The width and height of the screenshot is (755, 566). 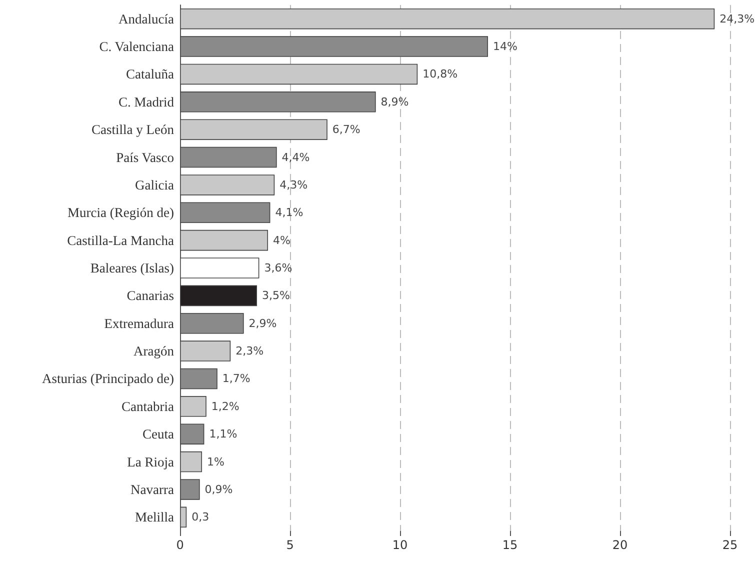 I want to click on y-tick-label: País Vasco, so click(x=145, y=157).